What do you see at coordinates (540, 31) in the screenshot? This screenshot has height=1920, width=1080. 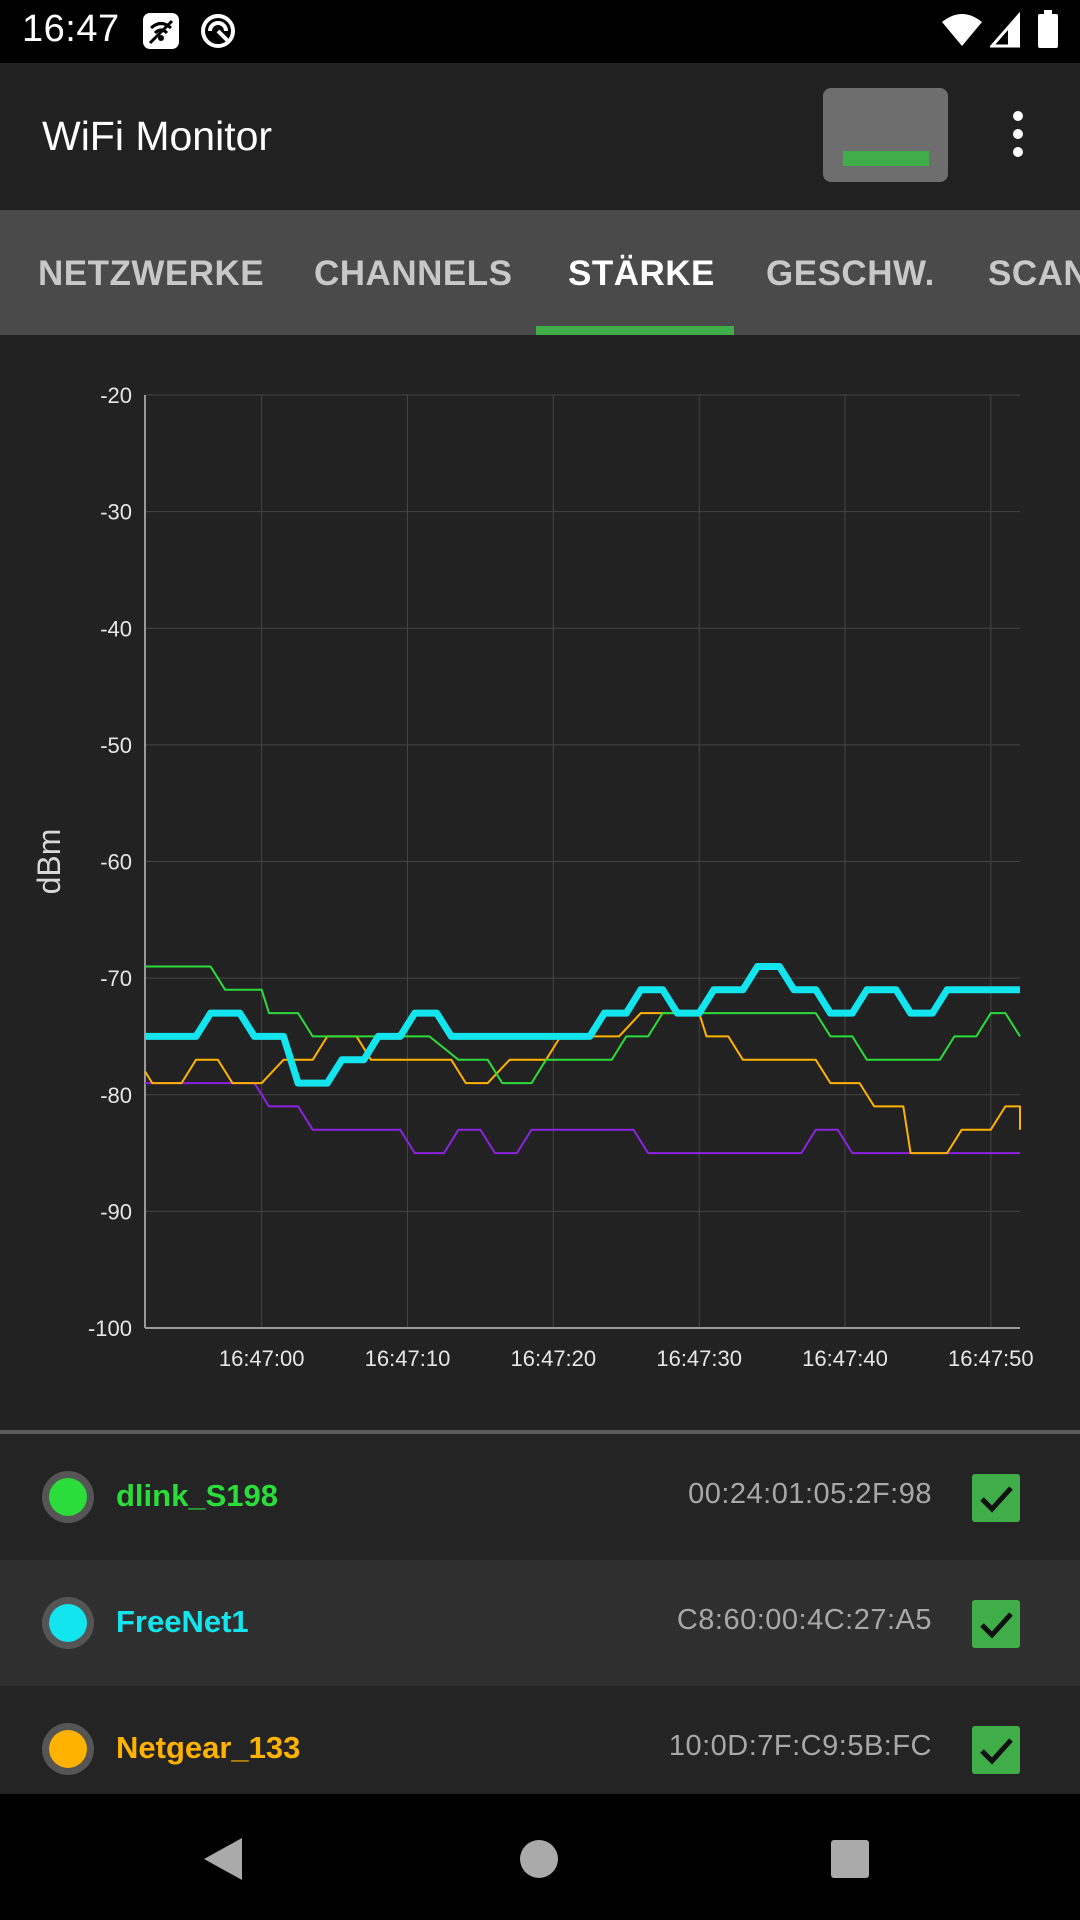 I see `status-bar: 16:47` at bounding box center [540, 31].